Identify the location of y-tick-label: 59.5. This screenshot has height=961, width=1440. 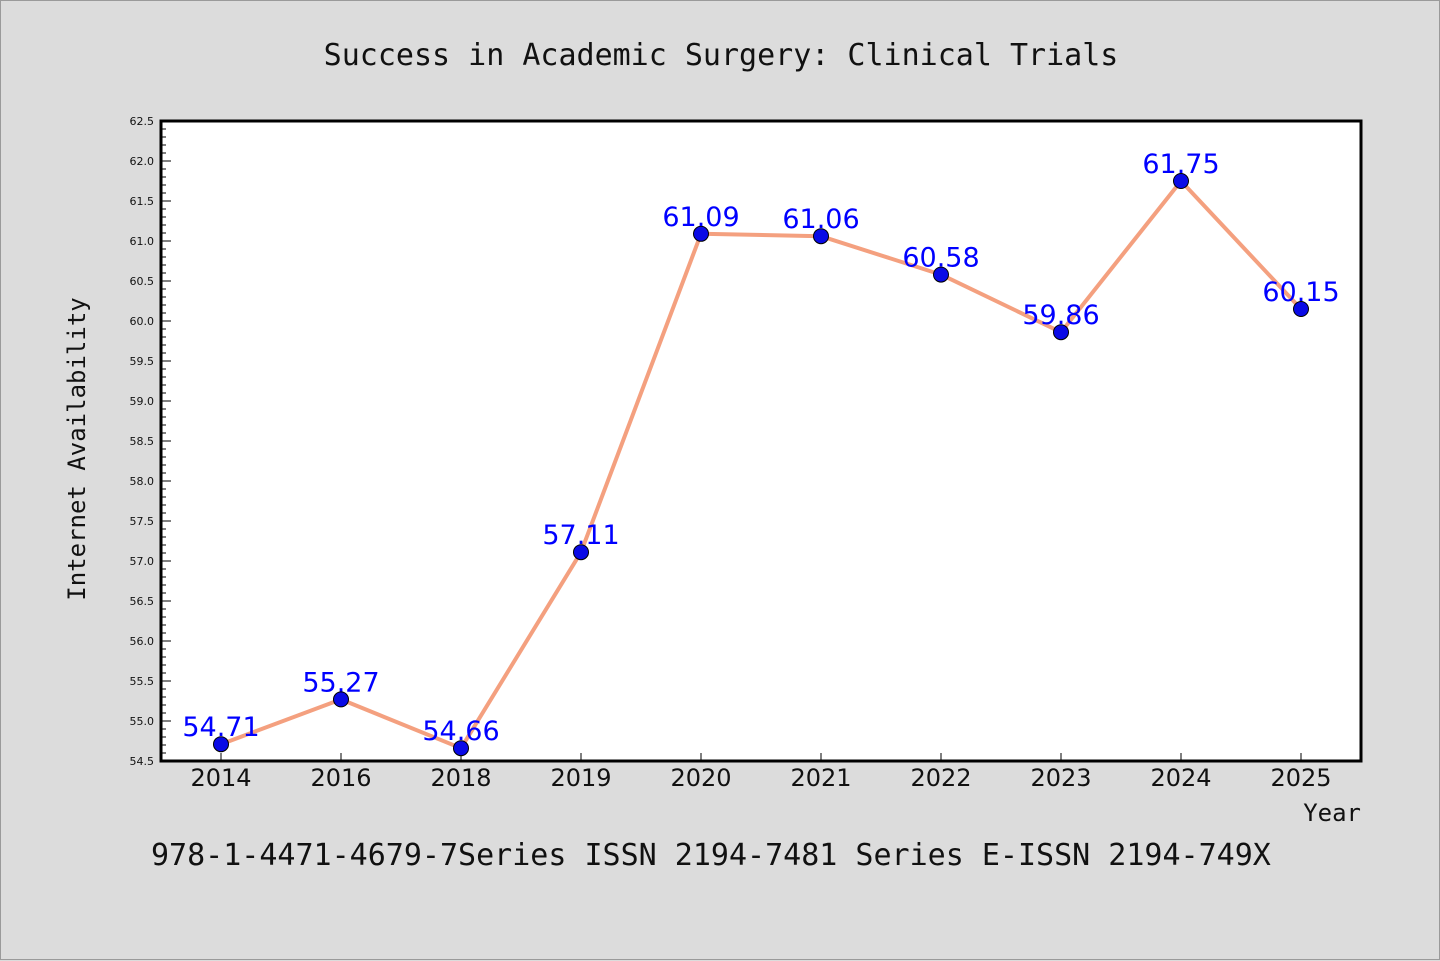
(142, 361).